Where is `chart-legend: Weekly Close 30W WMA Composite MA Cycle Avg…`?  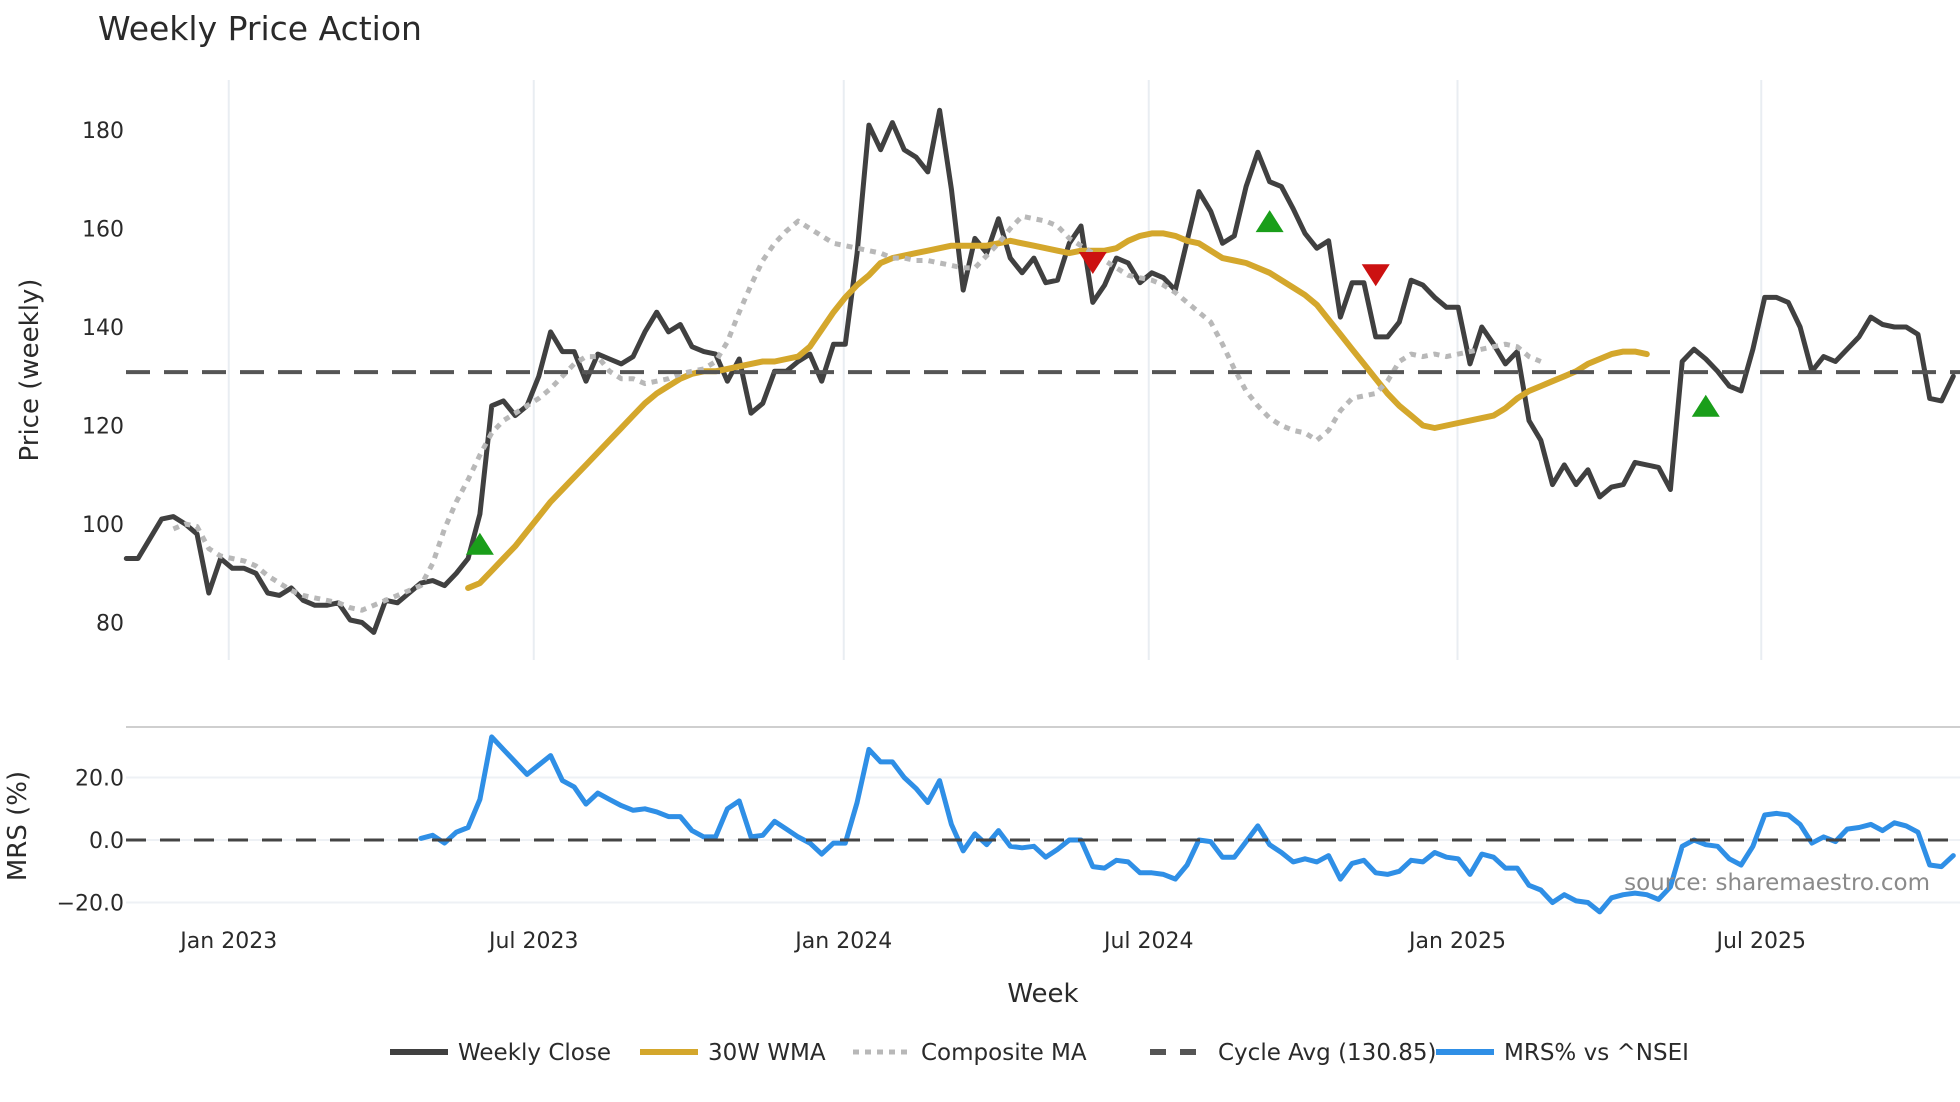
chart-legend: Weekly Close 30W WMA Composite MA Cycle Avg… is located at coordinates (1039, 1053).